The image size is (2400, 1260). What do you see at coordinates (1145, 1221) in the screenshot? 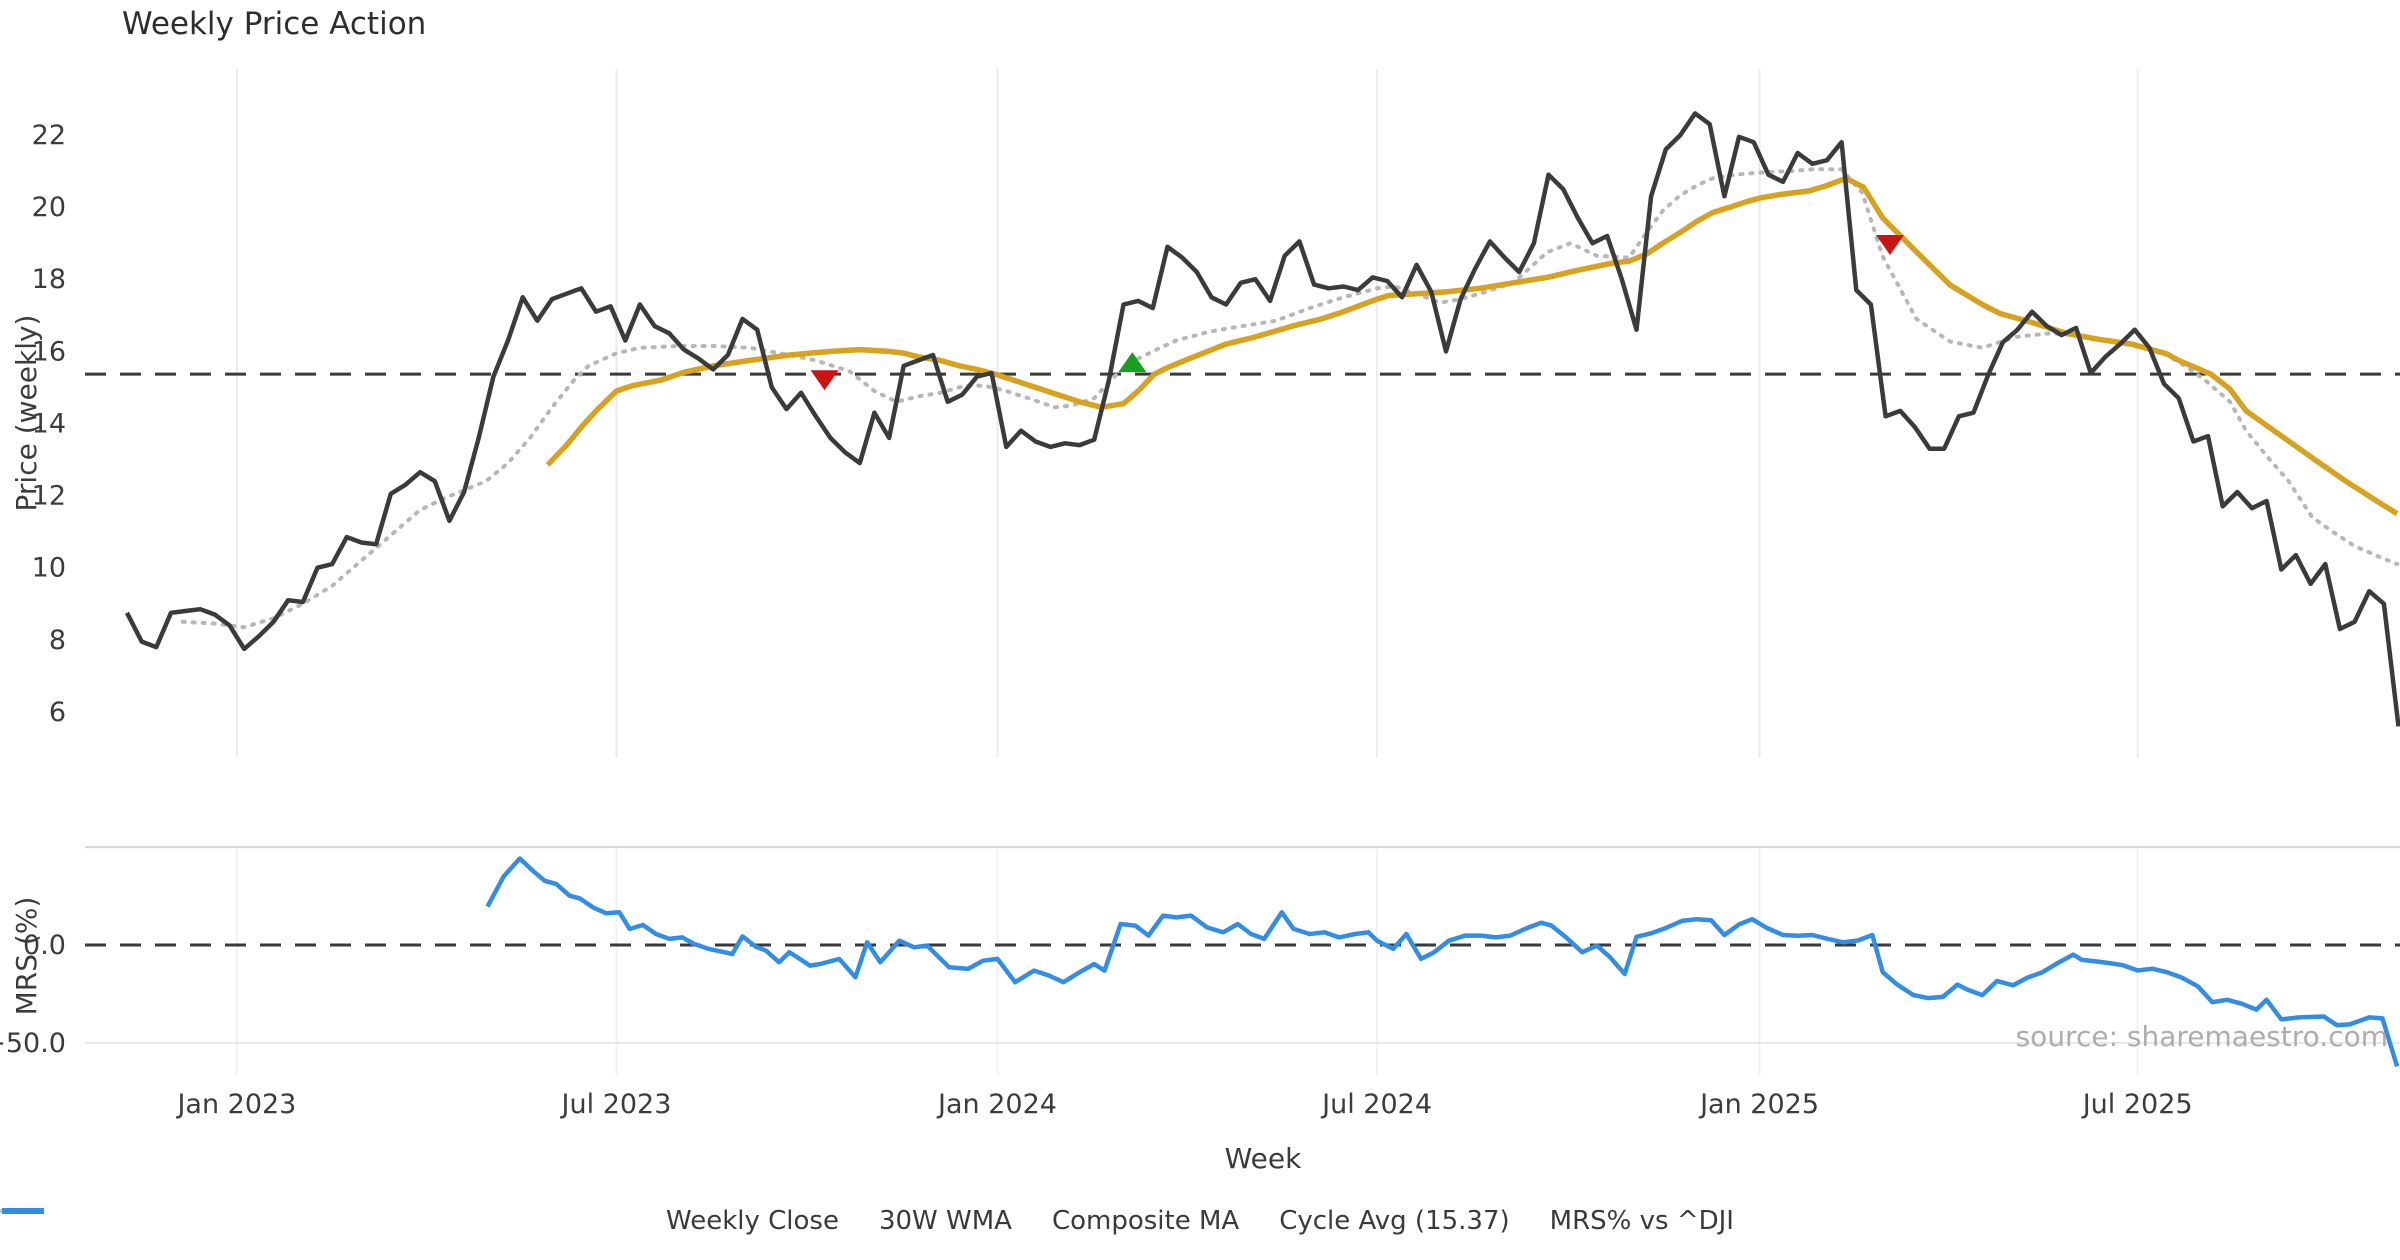
I see `legend-label: Composite MA` at bounding box center [1145, 1221].